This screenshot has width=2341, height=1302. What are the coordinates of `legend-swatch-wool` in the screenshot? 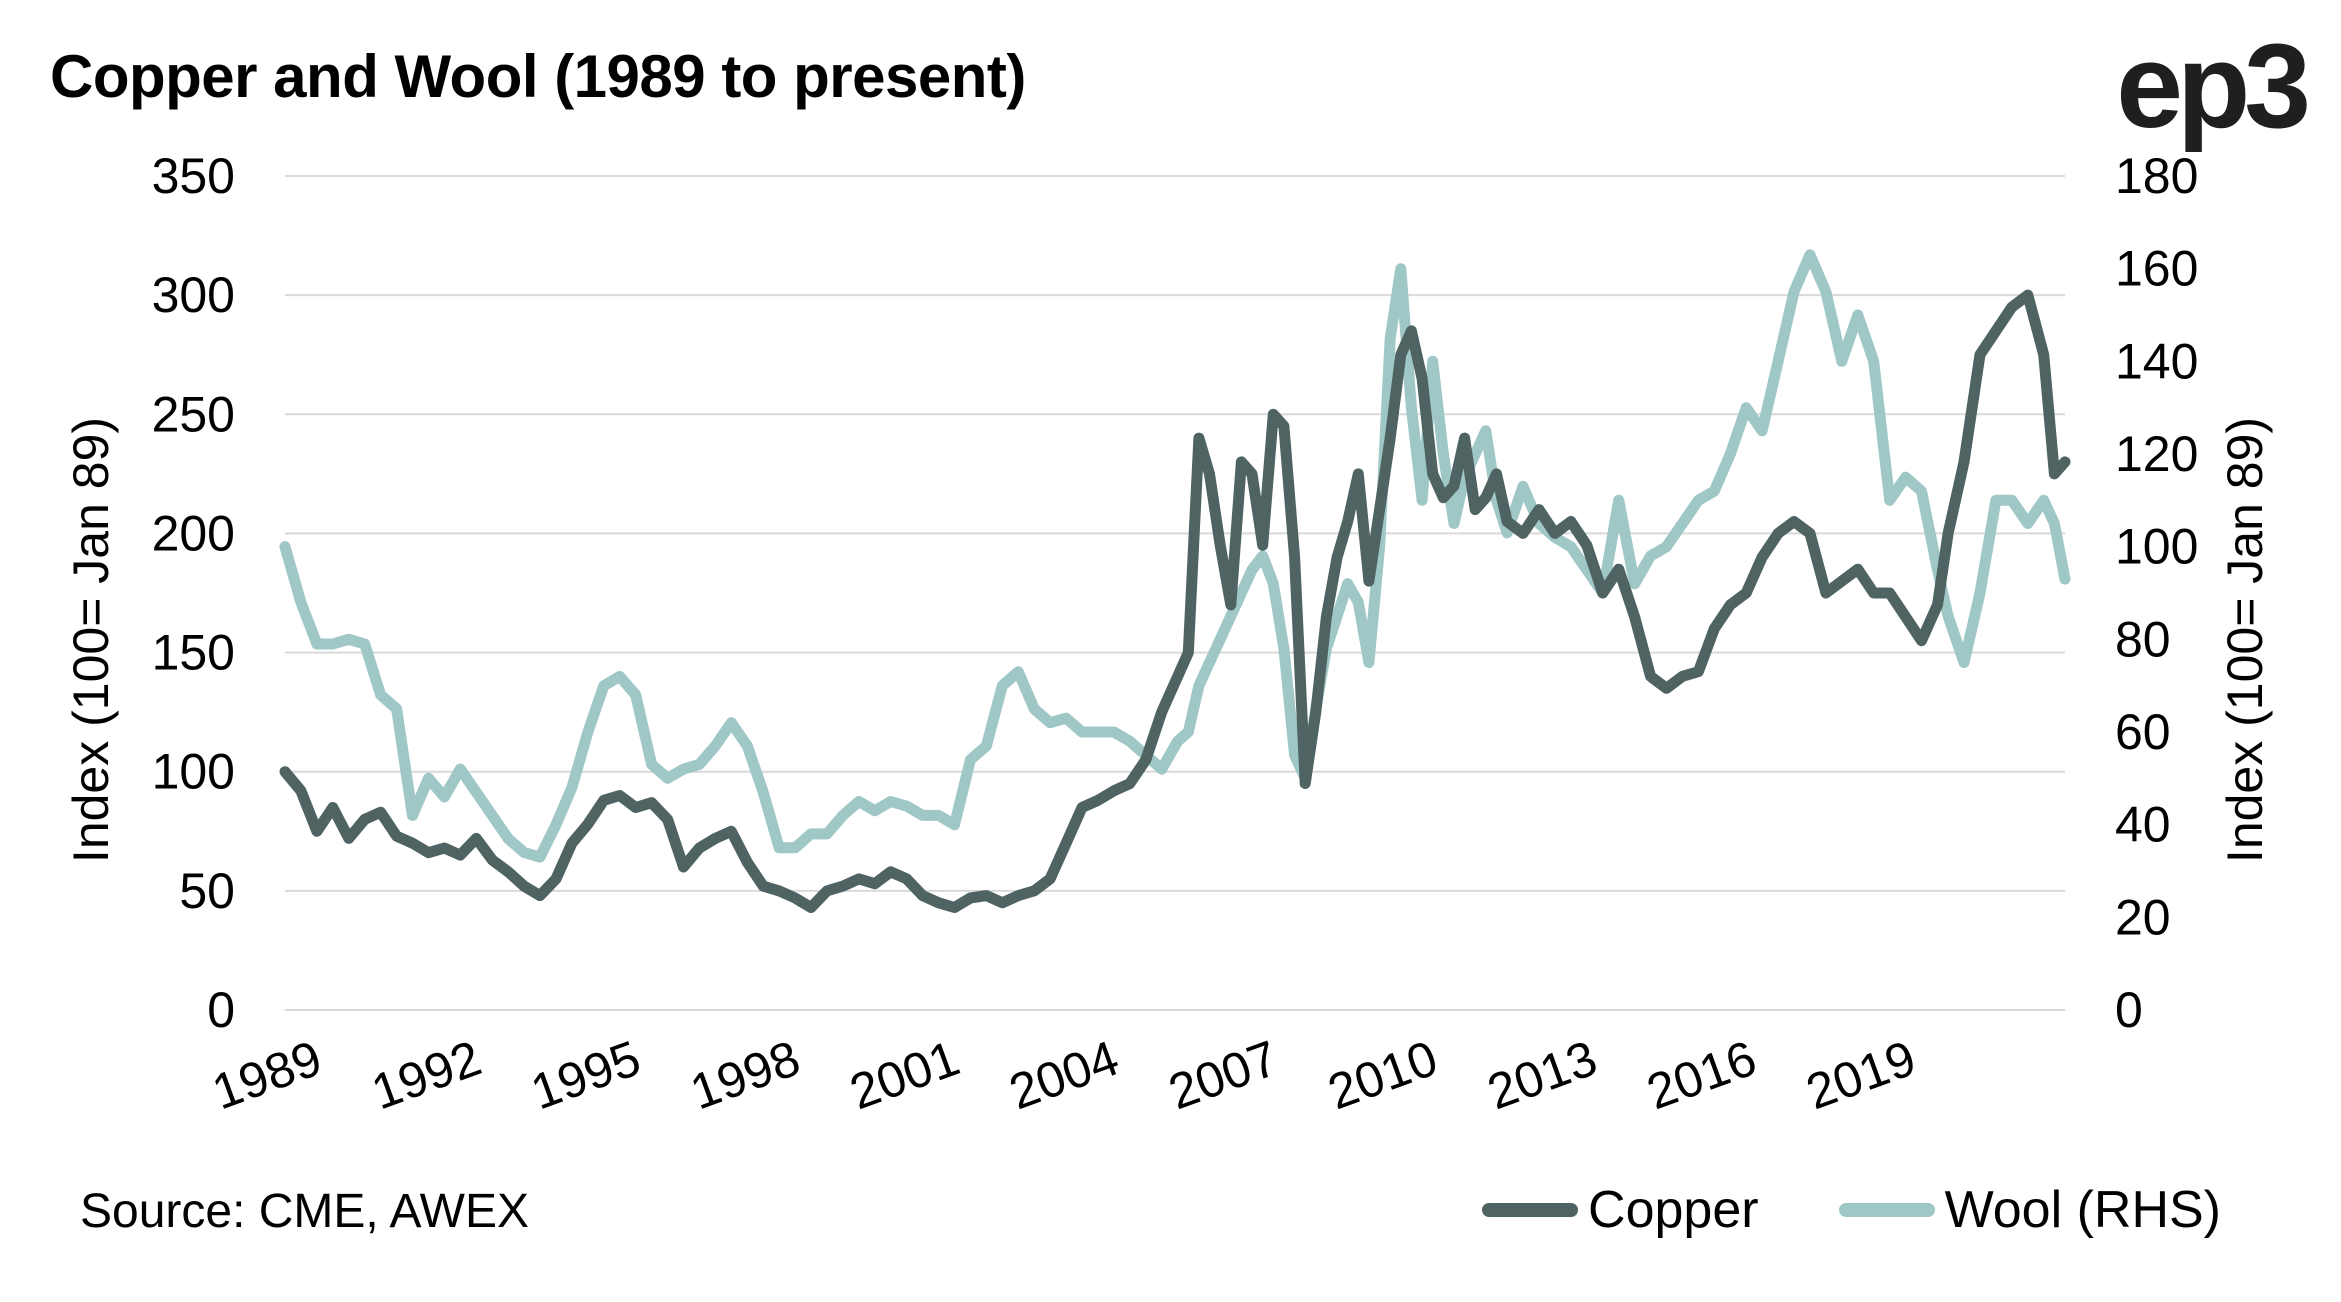 It's located at (1886, 1210).